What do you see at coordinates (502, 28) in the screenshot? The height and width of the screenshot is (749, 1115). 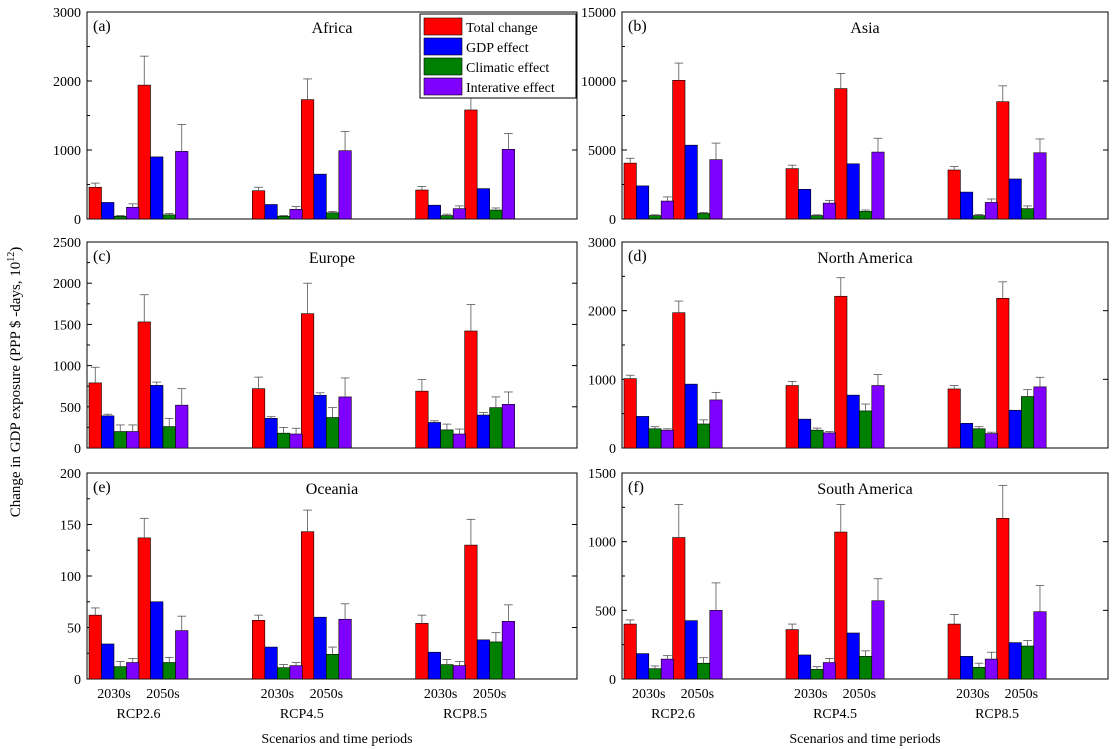 I see `legend-label: Total change` at bounding box center [502, 28].